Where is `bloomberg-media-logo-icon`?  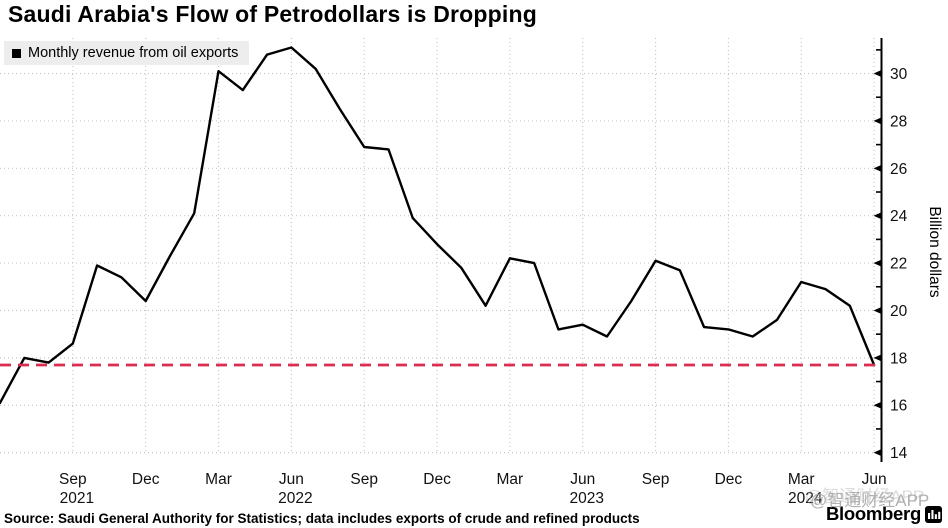
bloomberg-media-logo-icon is located at coordinates (933, 514).